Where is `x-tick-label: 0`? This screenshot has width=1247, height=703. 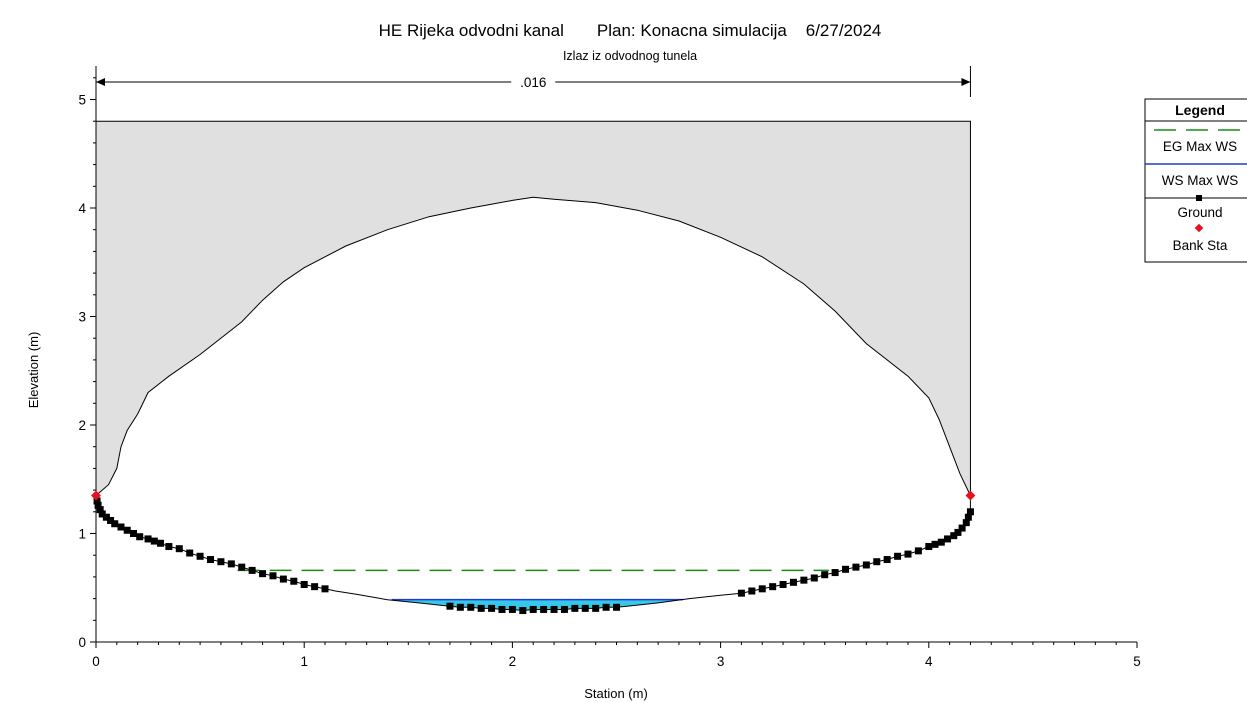 x-tick-label: 0 is located at coordinates (96, 661).